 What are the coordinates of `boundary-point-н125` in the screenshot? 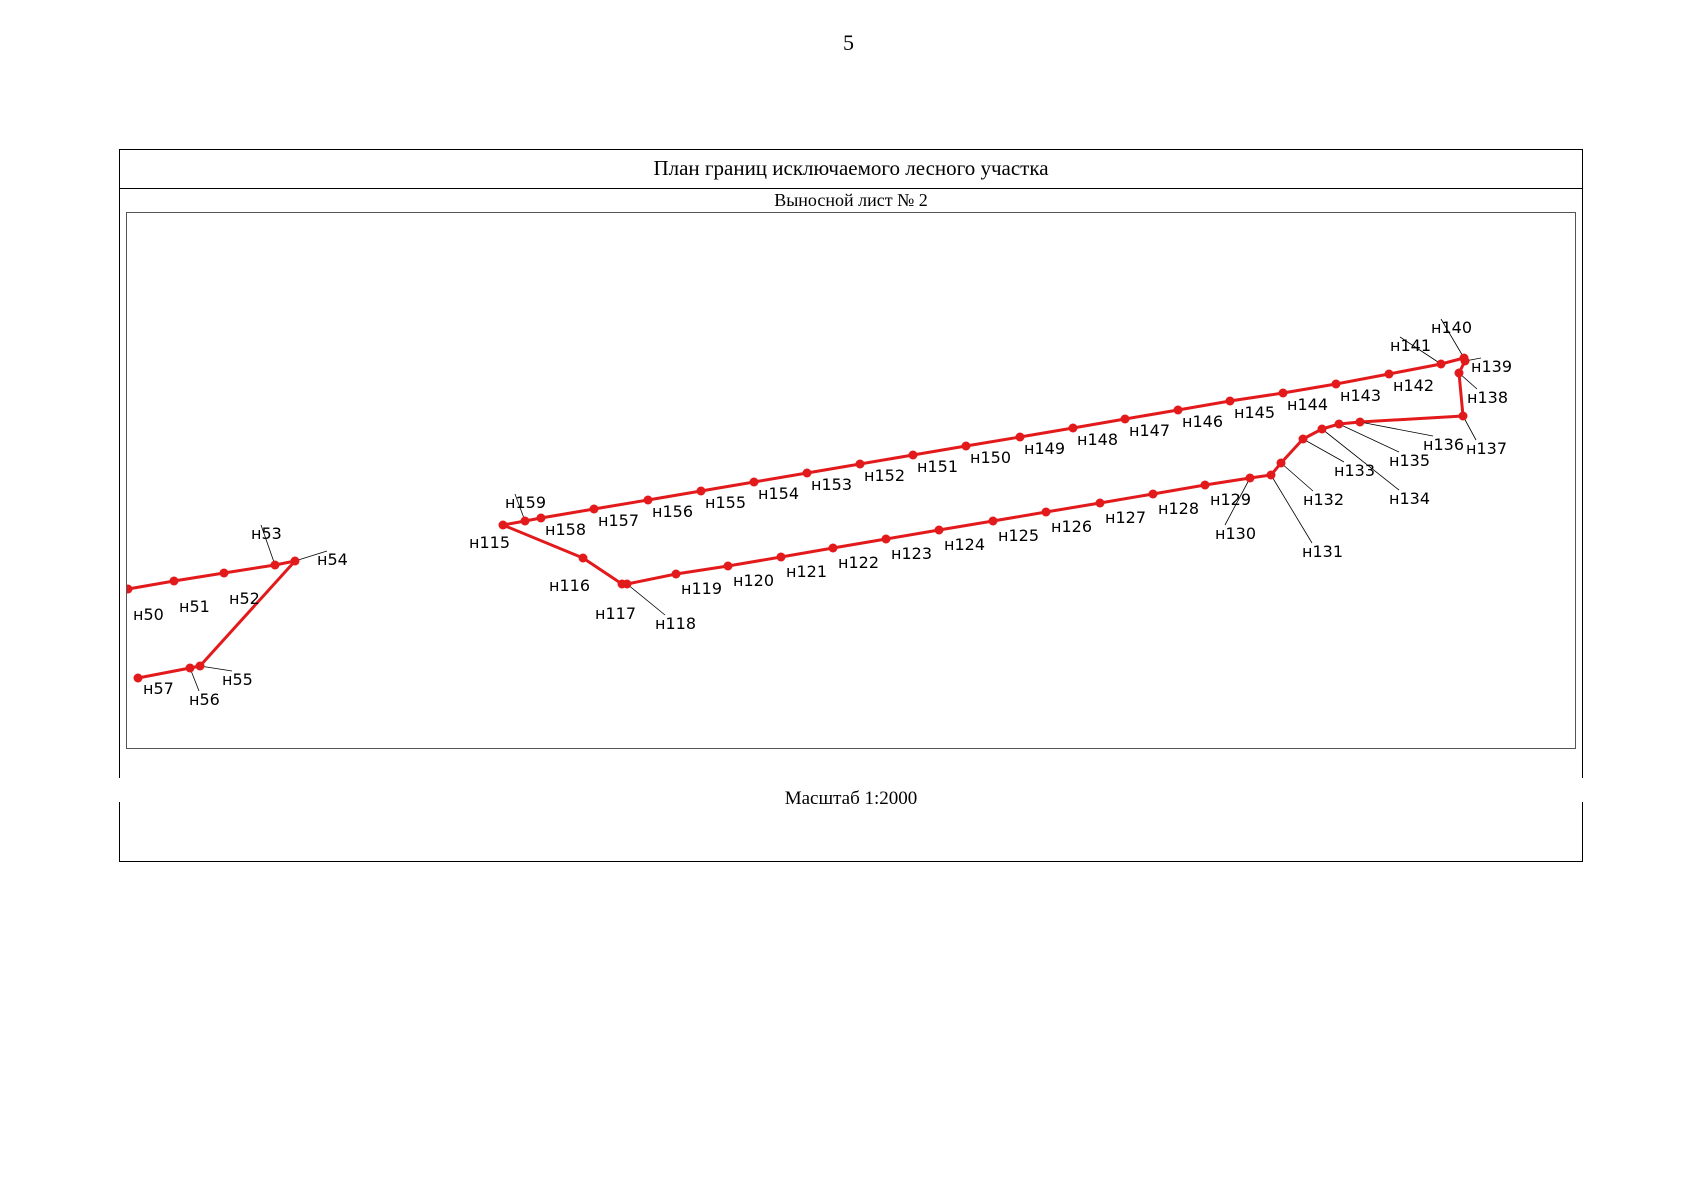 It's located at (993, 521).